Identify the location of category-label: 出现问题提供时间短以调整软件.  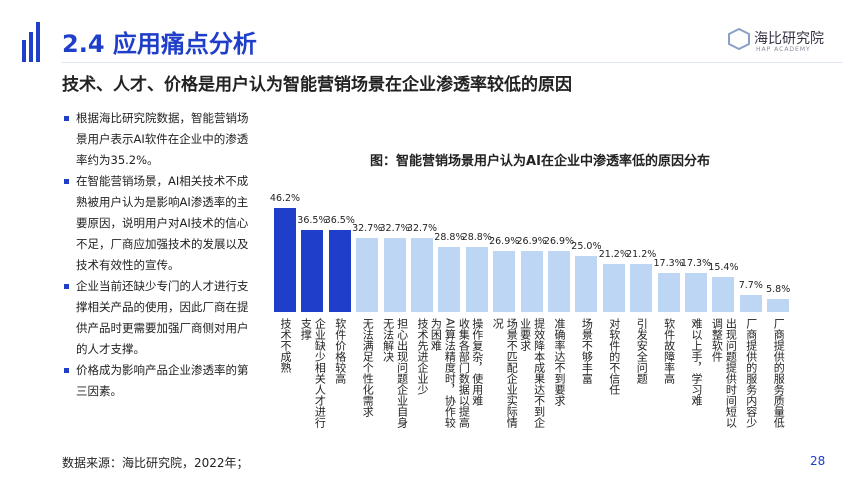
(724, 373).